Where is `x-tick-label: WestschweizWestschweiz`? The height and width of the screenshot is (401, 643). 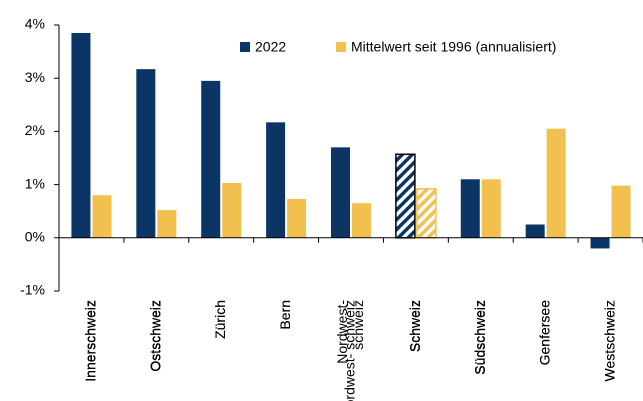 x-tick-label: WestschweizWestschweiz is located at coordinates (609, 340).